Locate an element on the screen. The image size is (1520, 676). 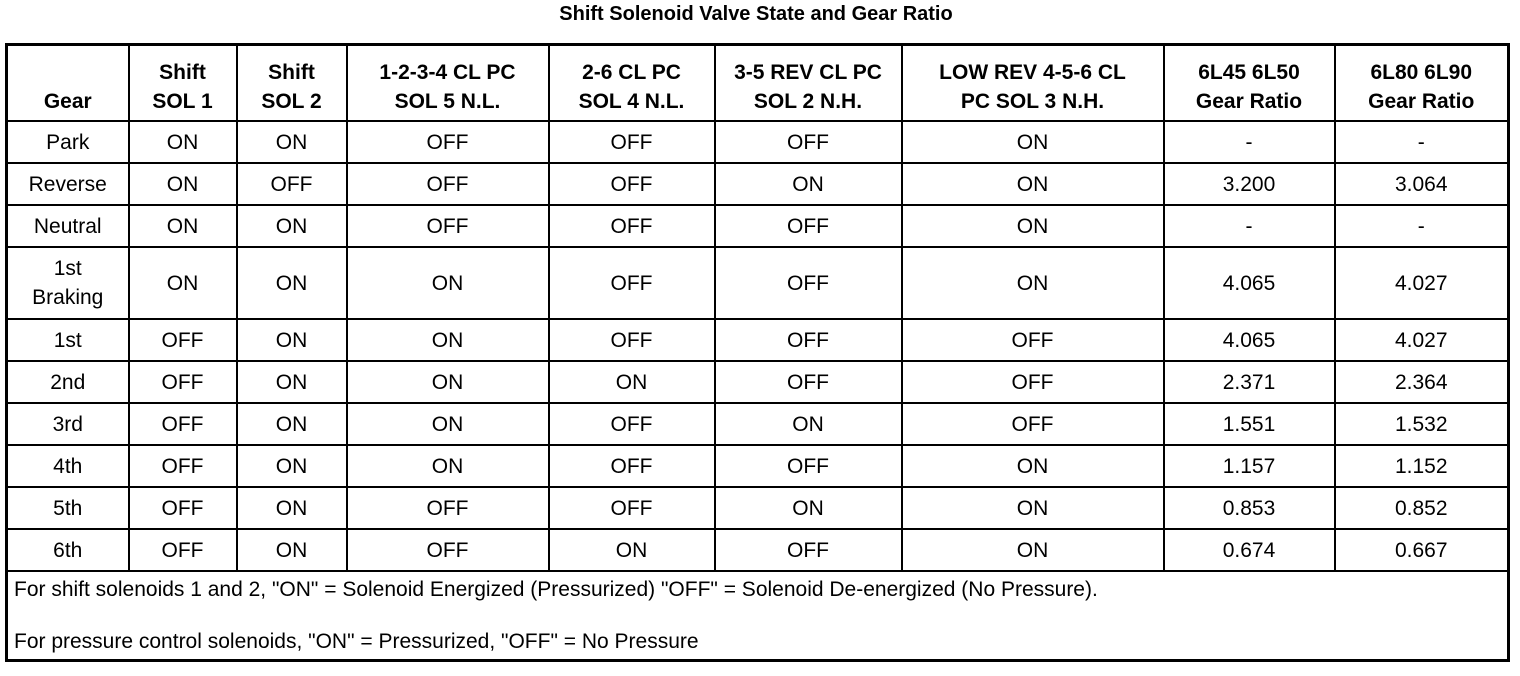
table-row: 6th OFF ON OFF ON OFF ON 0.674 0.667 is located at coordinates (757, 550).